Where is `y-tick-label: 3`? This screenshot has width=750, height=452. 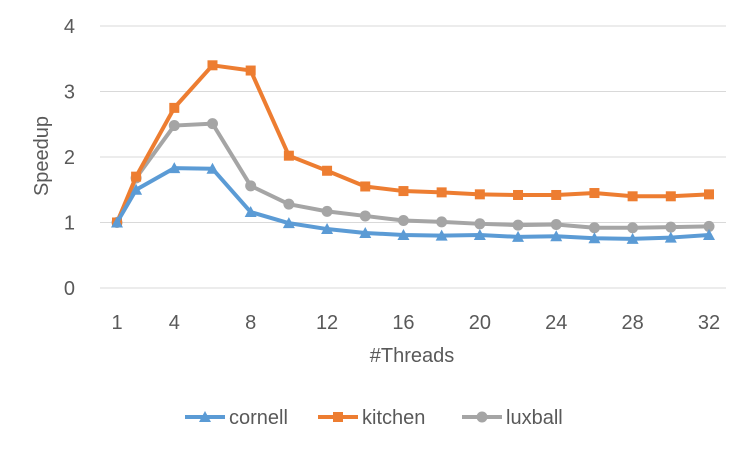 y-tick-label: 3 is located at coordinates (69, 93).